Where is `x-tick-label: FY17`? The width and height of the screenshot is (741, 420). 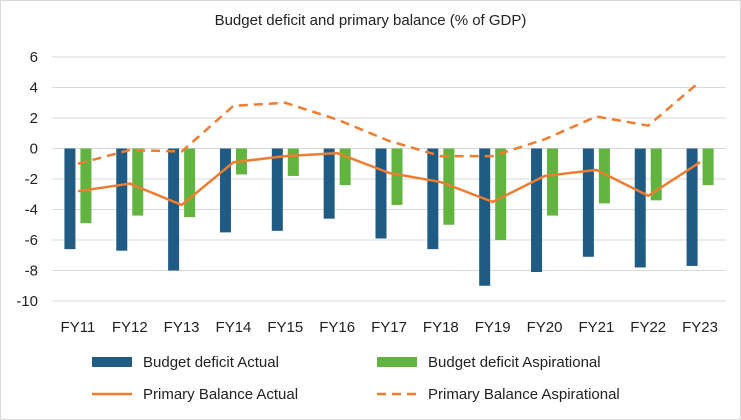
x-tick-label: FY17 is located at coordinates (389, 327).